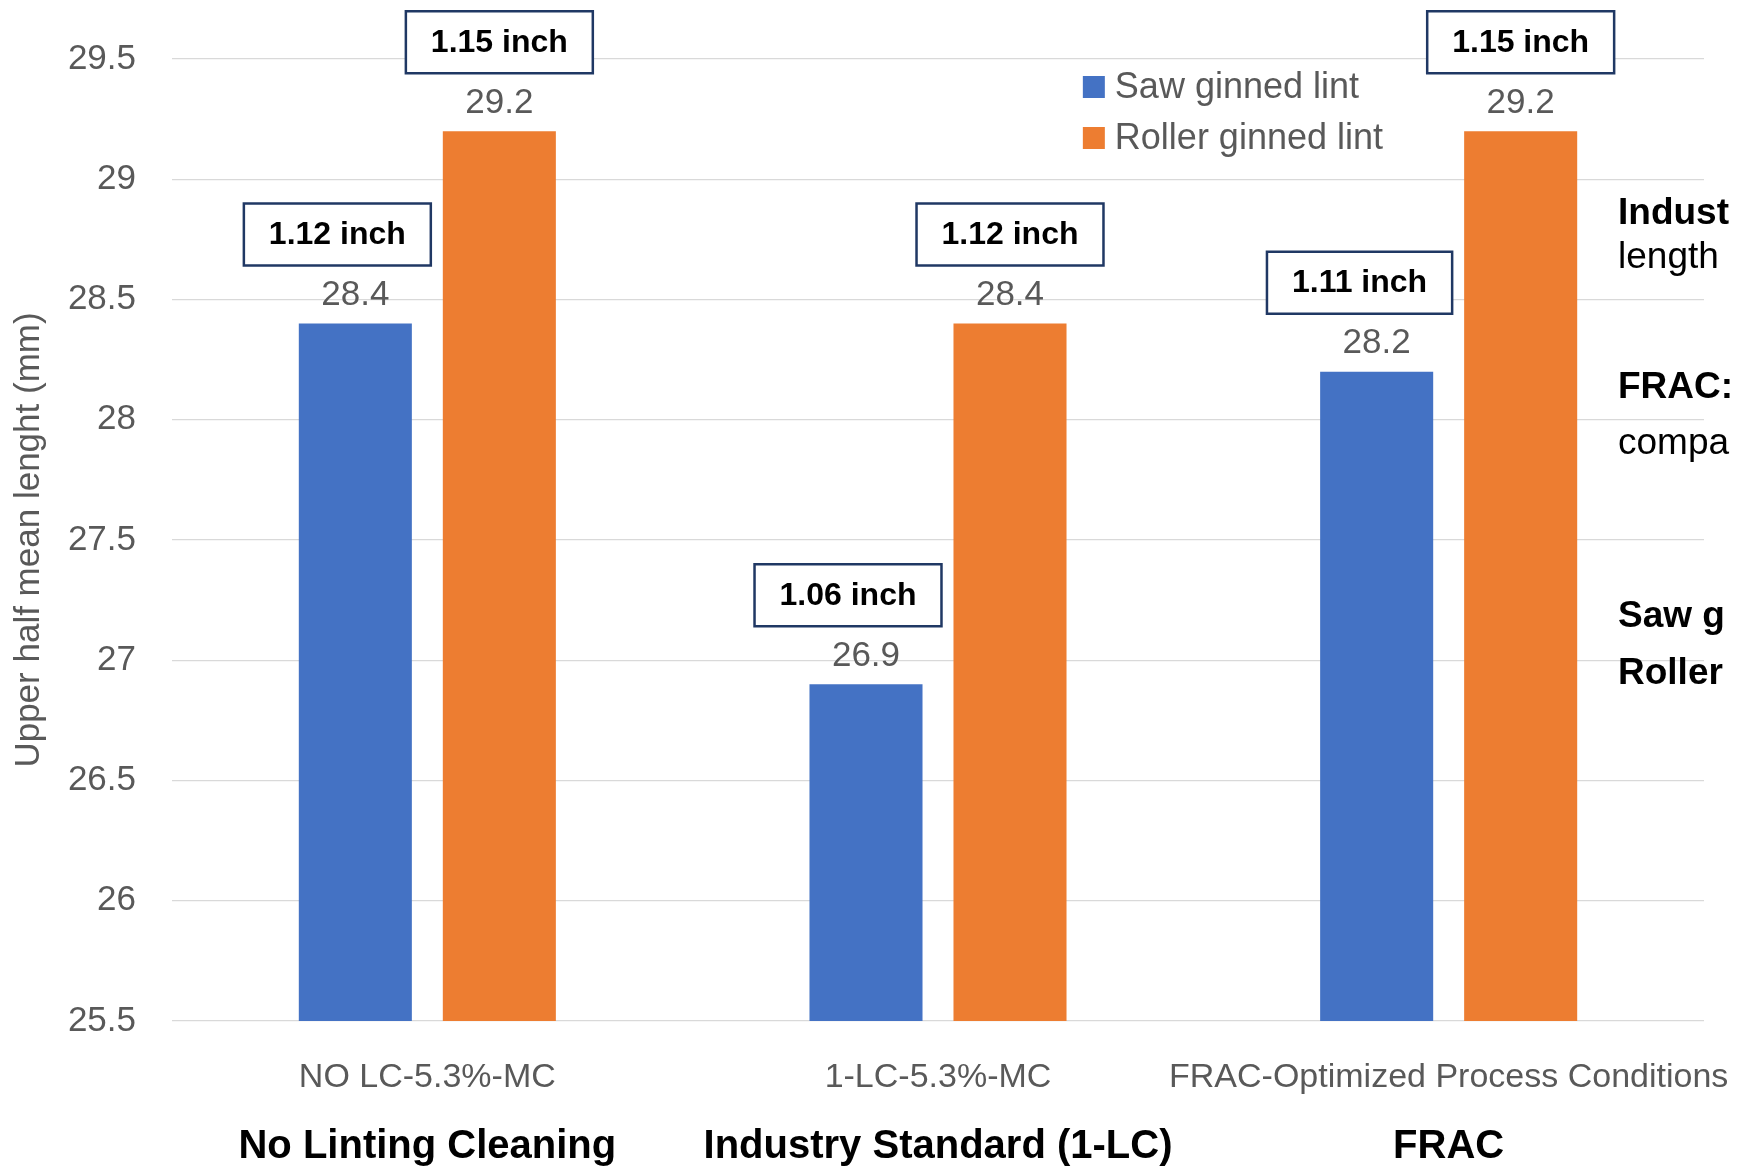  Describe the element at coordinates (1359, 281) in the screenshot. I see `annotation: 1.11 inch` at that location.